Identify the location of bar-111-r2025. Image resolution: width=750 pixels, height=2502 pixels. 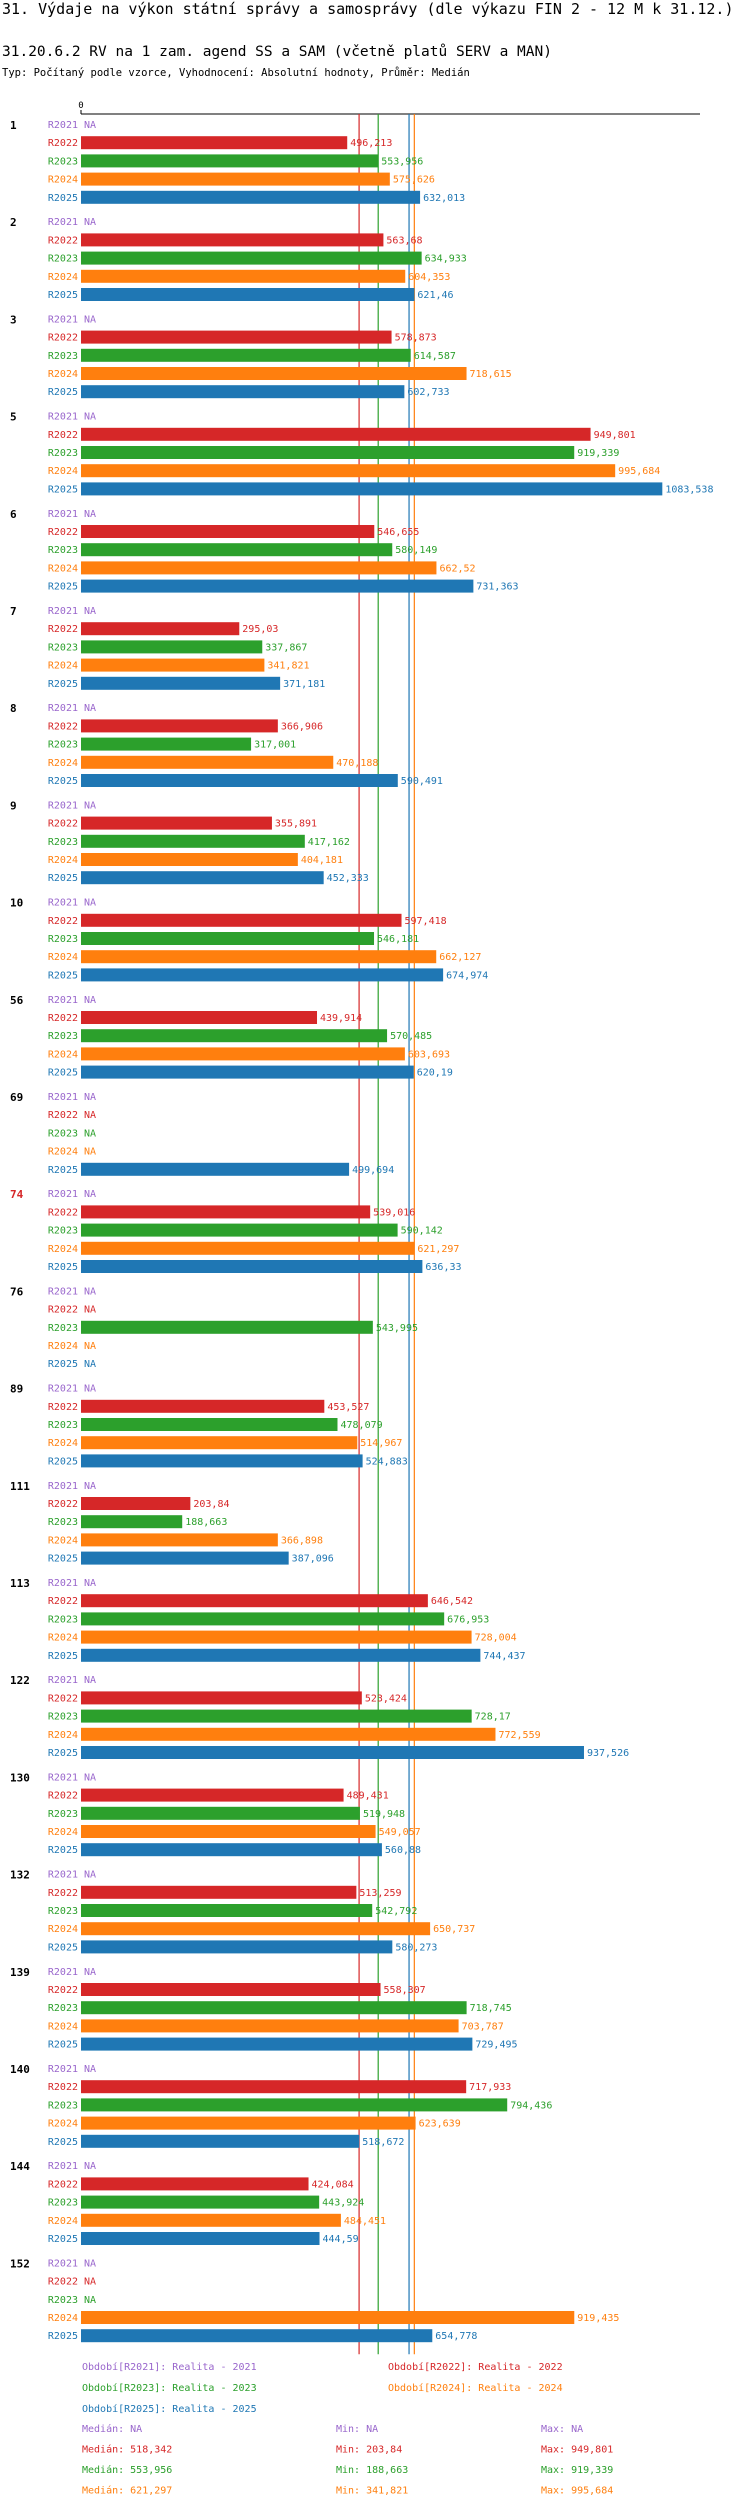
(185, 1558).